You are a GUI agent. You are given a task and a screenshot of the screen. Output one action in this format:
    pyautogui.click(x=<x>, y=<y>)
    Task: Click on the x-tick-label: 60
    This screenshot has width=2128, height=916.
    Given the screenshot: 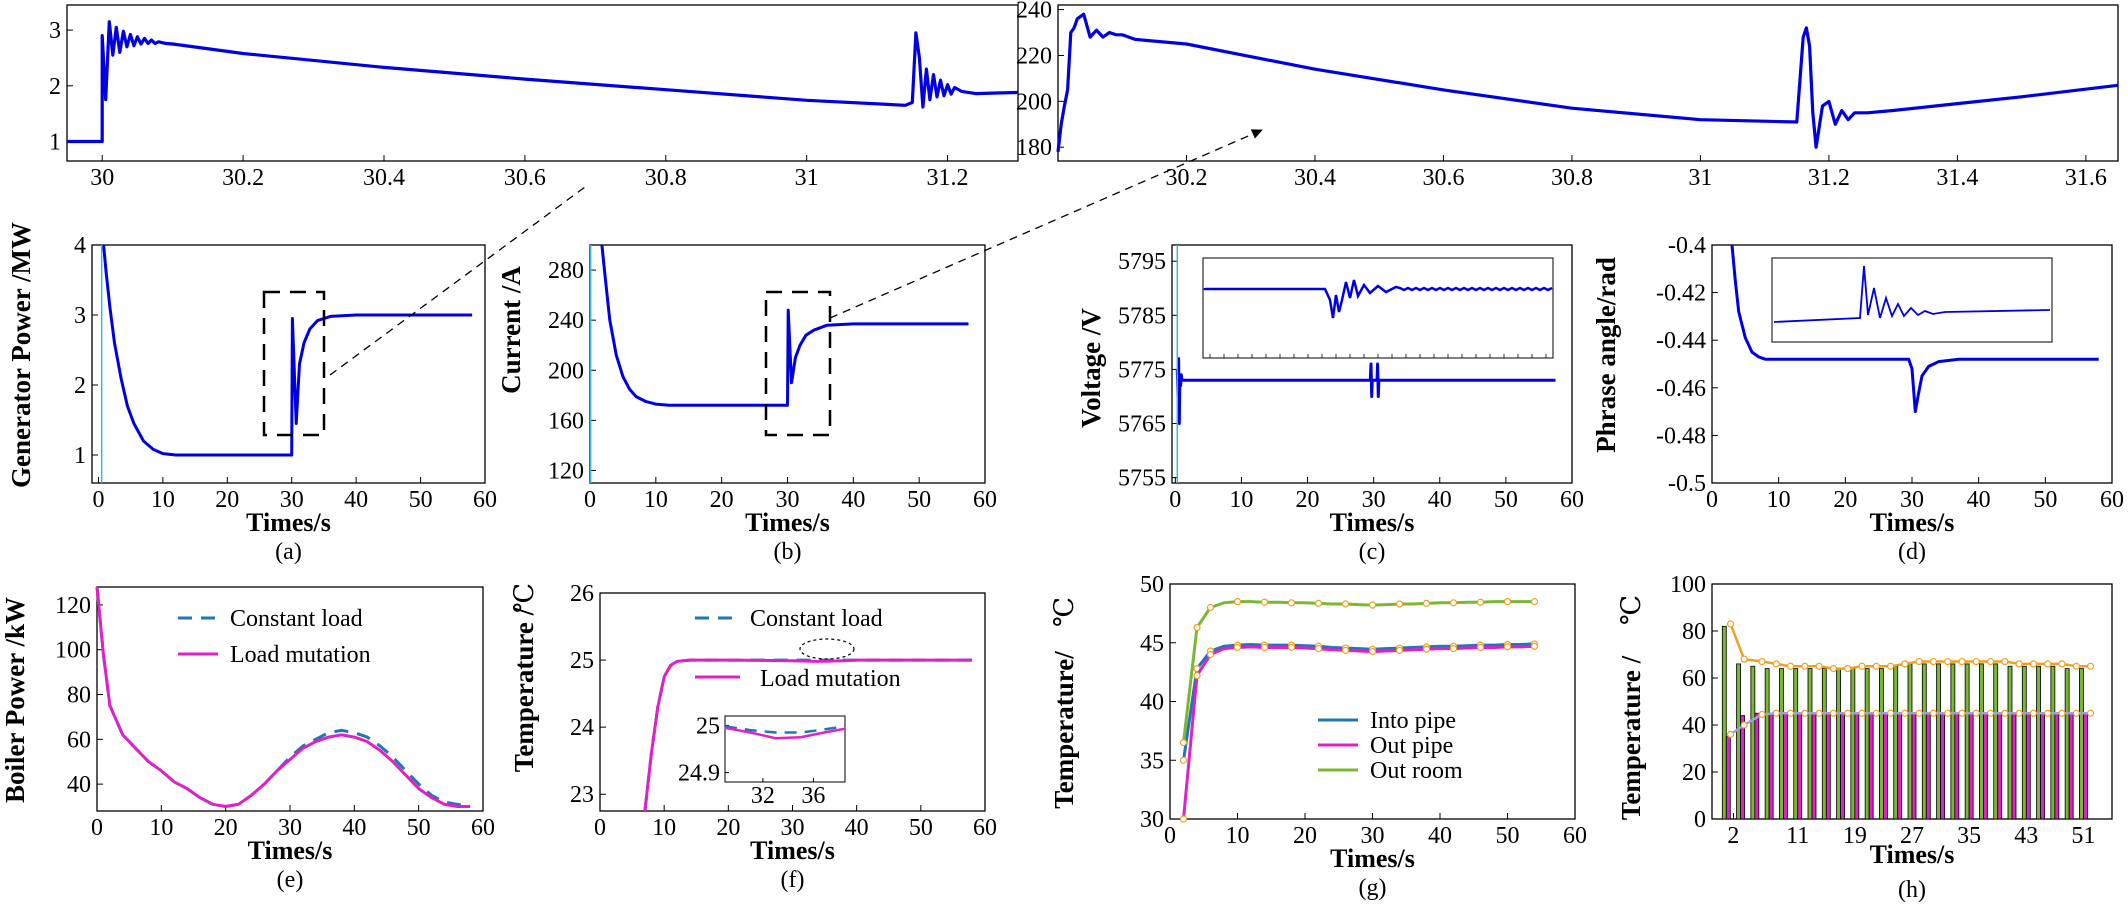 What is the action you would take?
    pyautogui.click(x=1575, y=836)
    